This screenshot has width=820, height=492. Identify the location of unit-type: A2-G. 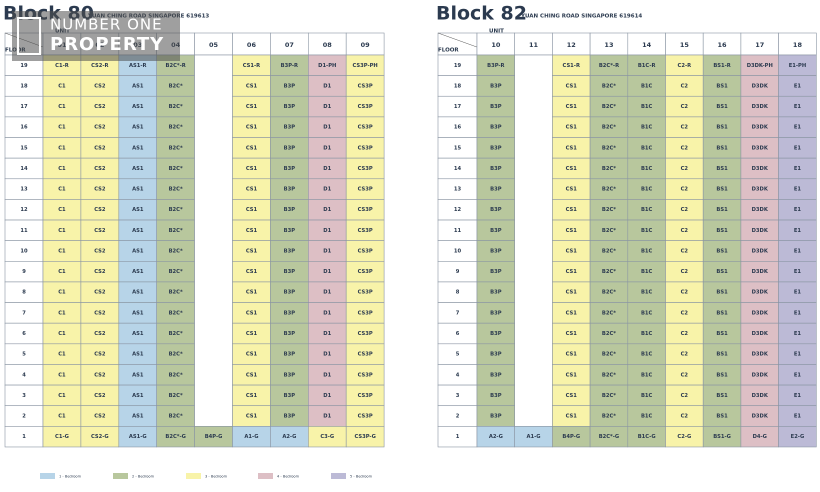
(289, 437).